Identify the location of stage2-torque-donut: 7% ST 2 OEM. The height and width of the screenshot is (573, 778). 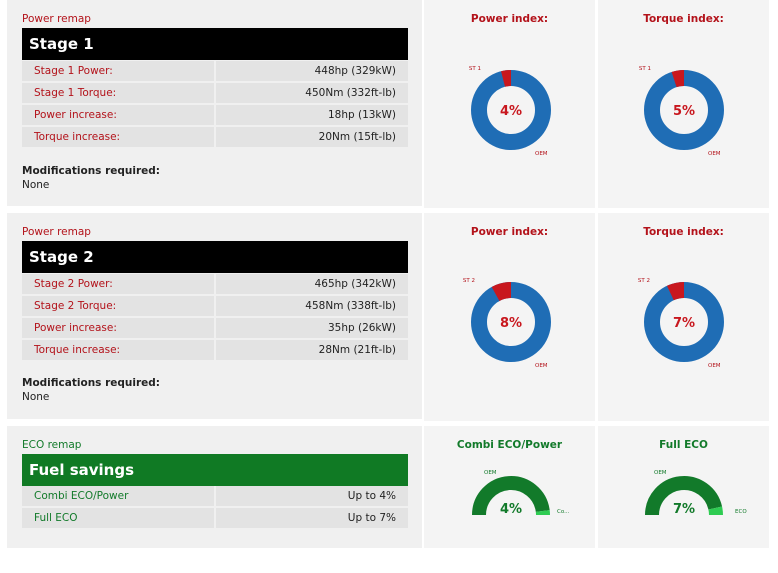
(681, 323).